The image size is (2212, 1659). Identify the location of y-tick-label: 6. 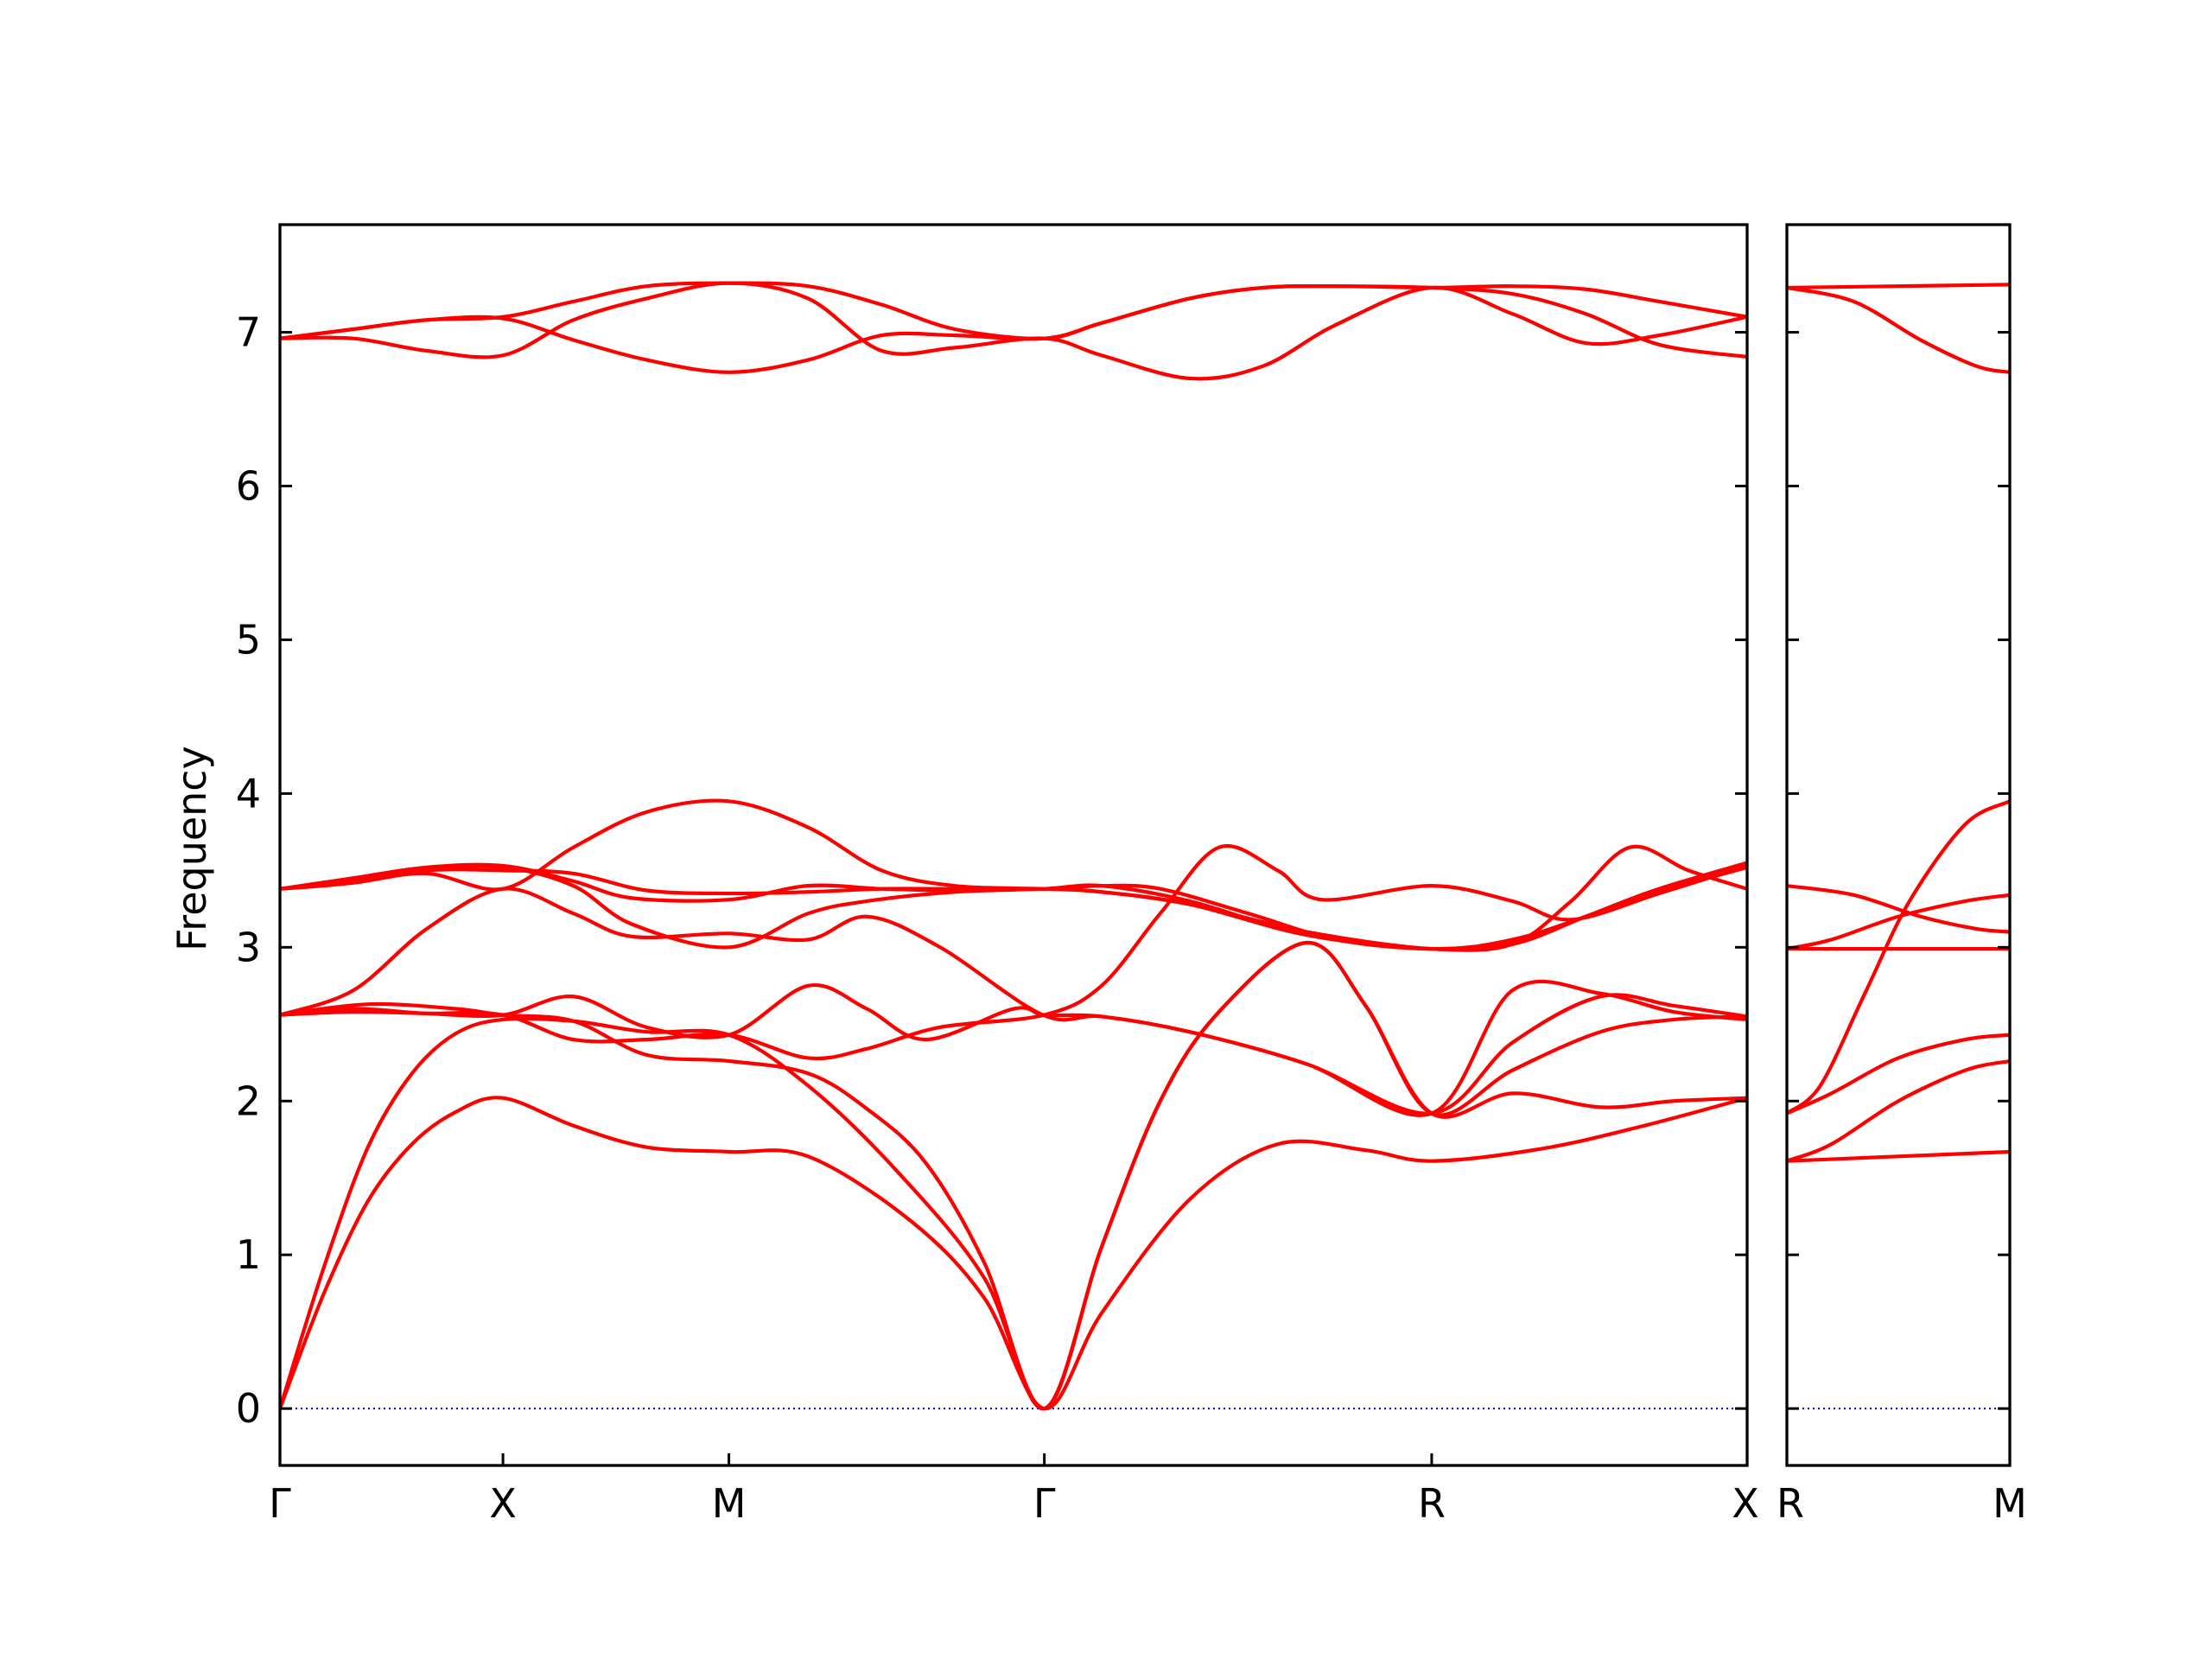
(248, 486).